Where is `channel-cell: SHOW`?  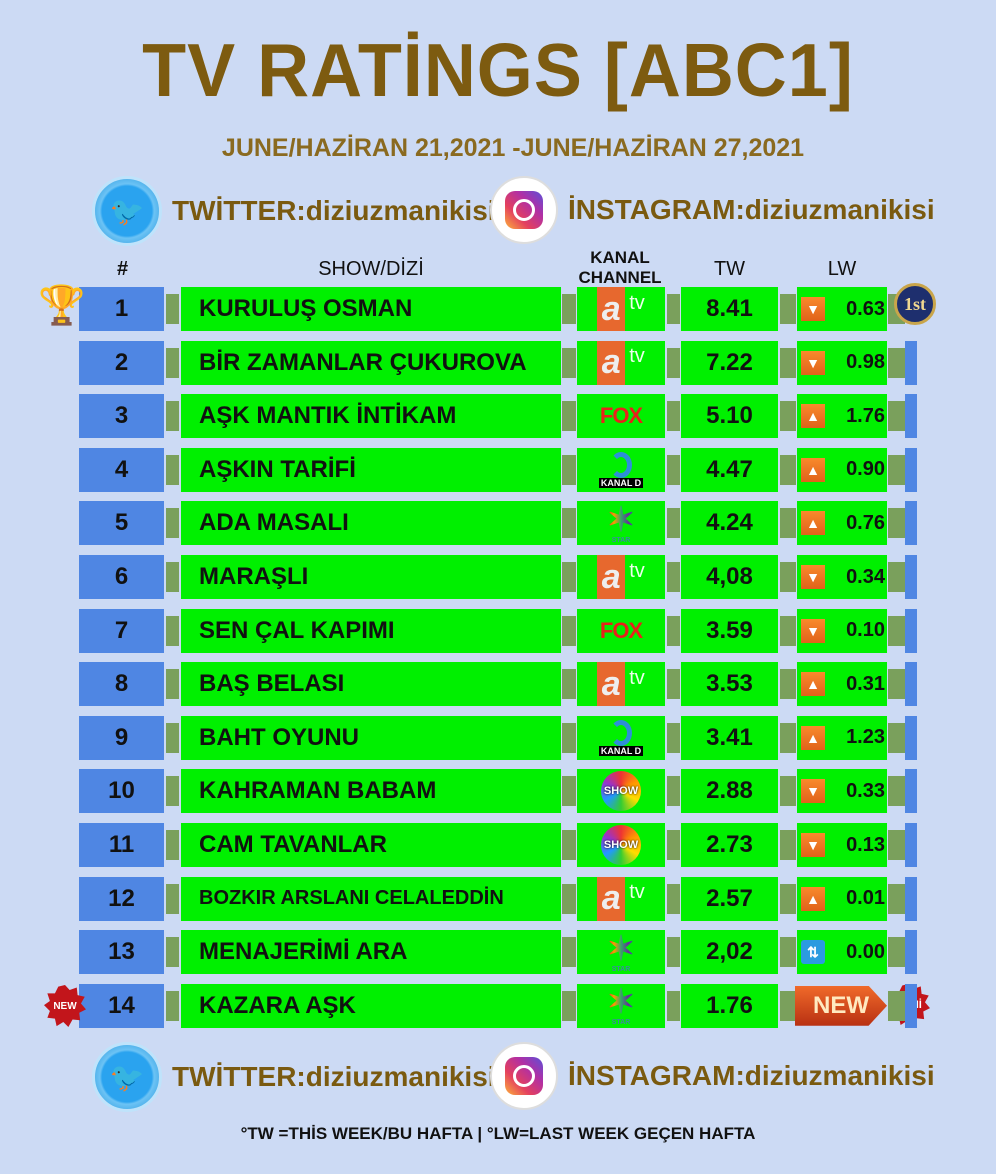 channel-cell: SHOW is located at coordinates (621, 845).